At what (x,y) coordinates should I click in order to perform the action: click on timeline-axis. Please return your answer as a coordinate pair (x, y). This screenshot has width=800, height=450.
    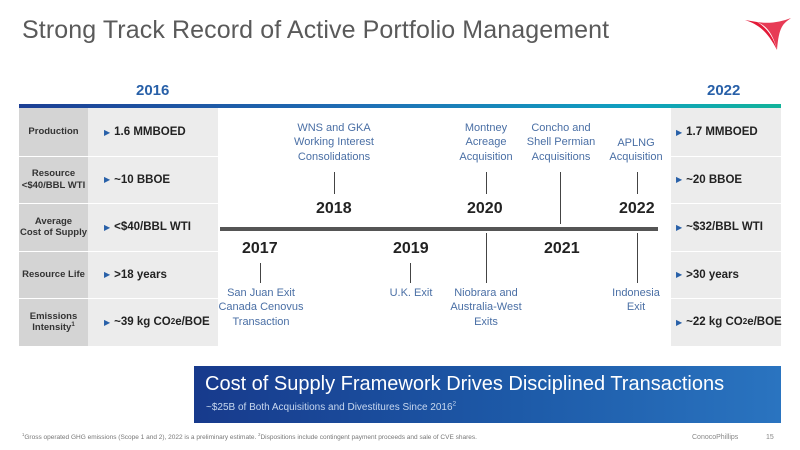
    Looking at the image, I should click on (439, 229).